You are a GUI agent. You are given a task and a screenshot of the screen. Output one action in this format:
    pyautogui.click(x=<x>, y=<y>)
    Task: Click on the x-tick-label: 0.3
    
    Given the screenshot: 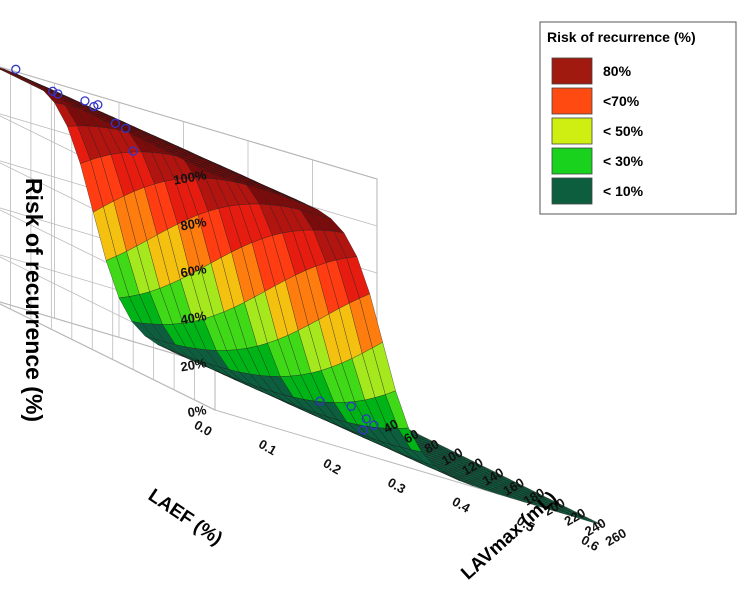 What is the action you would take?
    pyautogui.click(x=396, y=486)
    